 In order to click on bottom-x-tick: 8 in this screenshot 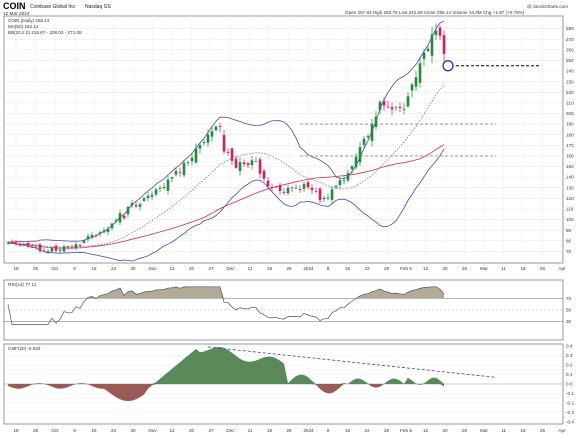, I will do `click(328, 430)`.